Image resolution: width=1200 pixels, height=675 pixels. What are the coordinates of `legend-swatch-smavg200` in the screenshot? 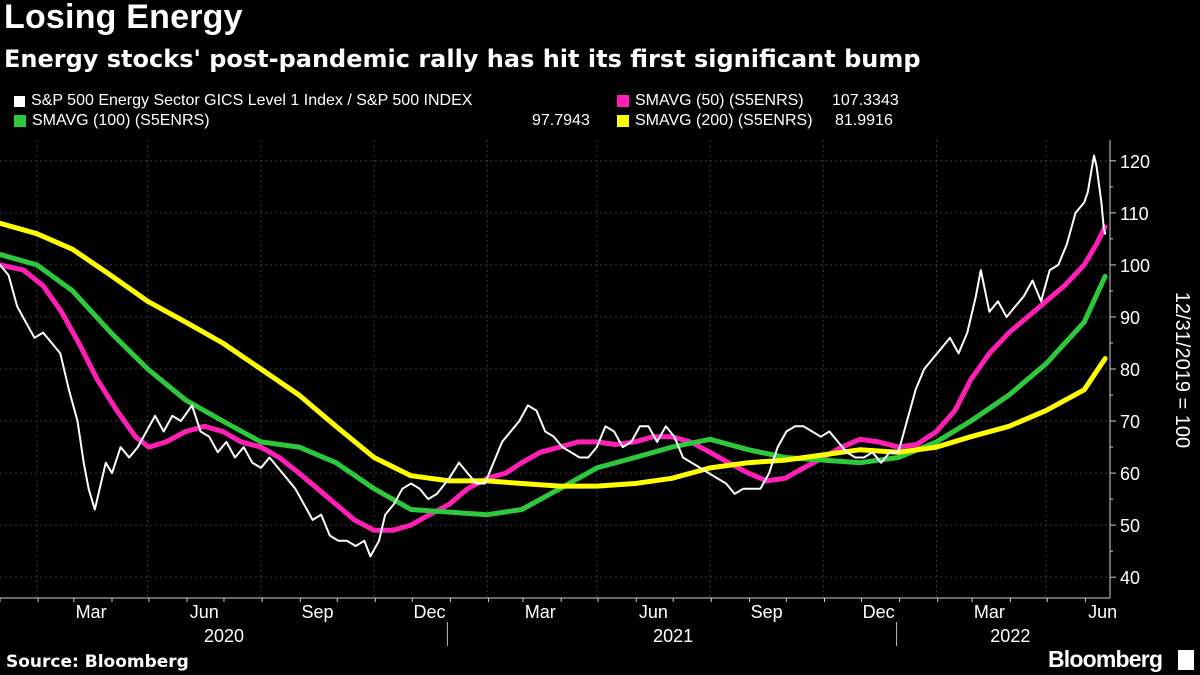 It's located at (623, 121).